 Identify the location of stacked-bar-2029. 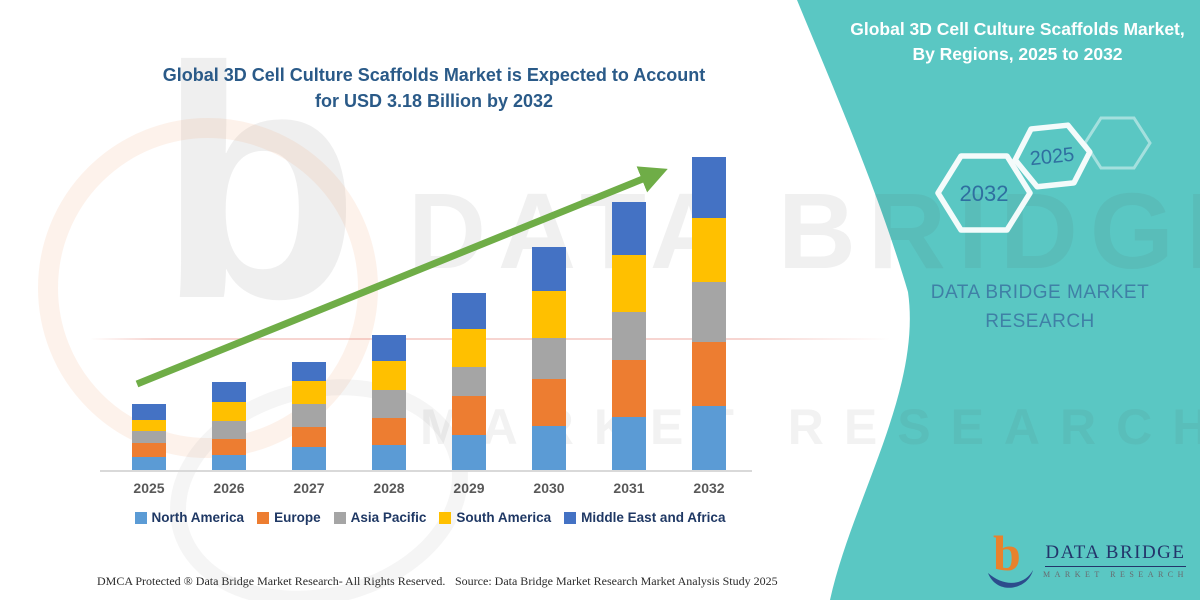
(469, 381).